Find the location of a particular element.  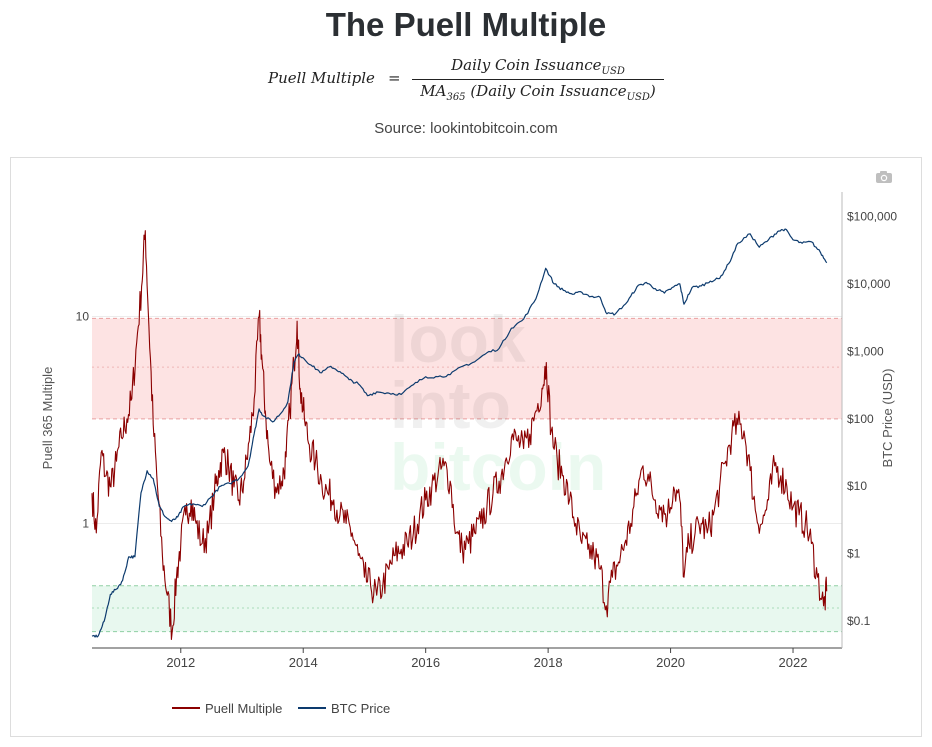

y-left-tick-label: 10 is located at coordinates (83, 317).